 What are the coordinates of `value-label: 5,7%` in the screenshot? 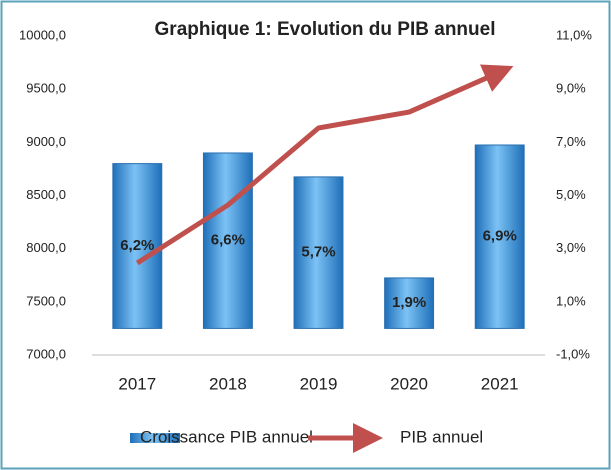 It's located at (318, 252).